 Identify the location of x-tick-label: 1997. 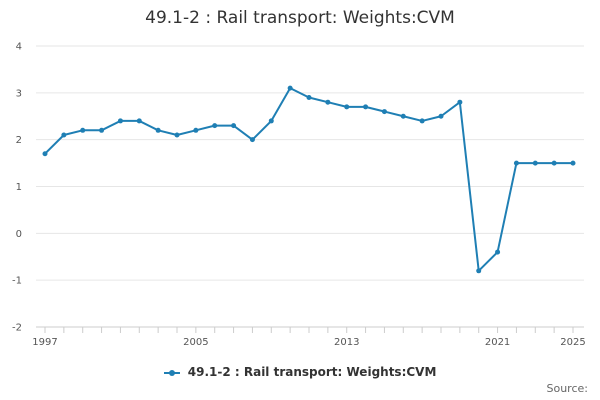
(44, 342).